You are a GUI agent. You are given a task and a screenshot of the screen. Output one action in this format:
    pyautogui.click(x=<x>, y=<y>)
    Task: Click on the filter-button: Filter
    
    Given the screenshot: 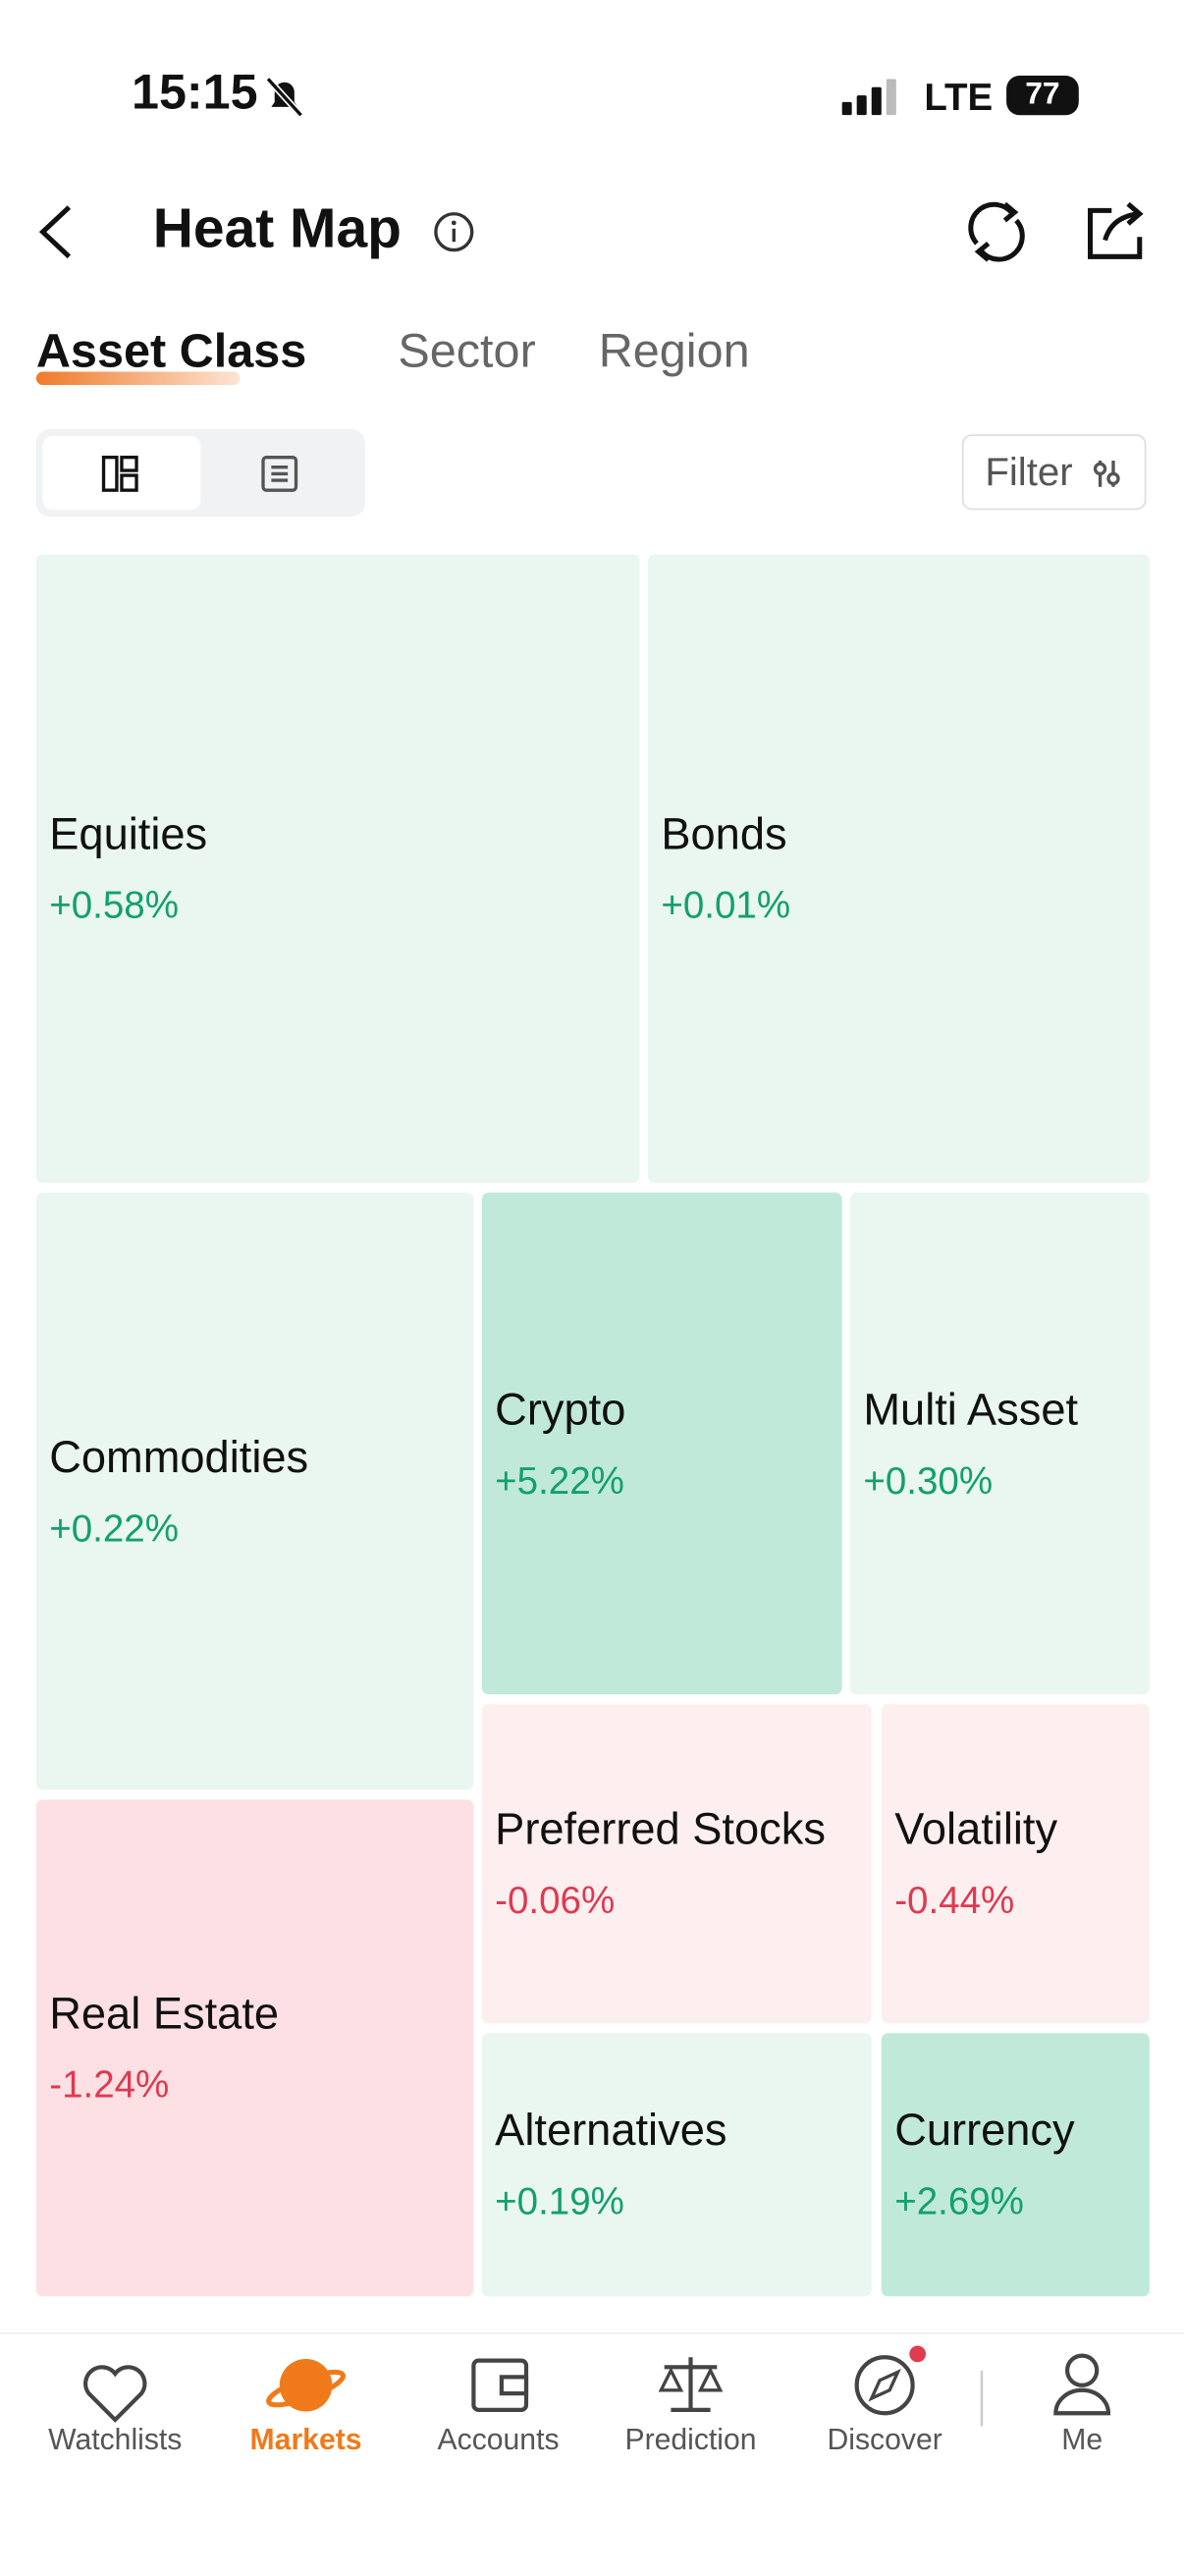 What is the action you would take?
    pyautogui.click(x=1054, y=472)
    